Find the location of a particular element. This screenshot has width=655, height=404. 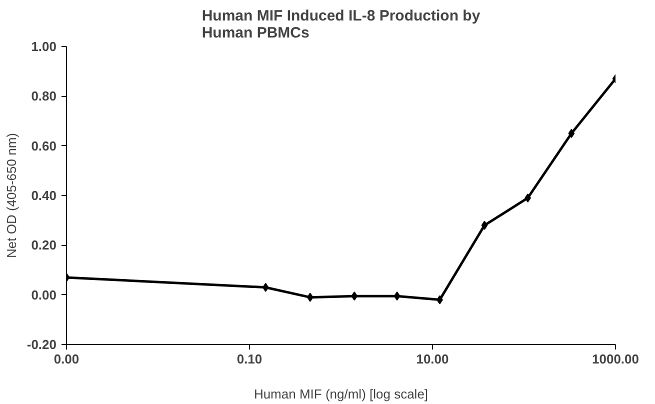

y-tick-label: -0.20 is located at coordinates (41, 344).